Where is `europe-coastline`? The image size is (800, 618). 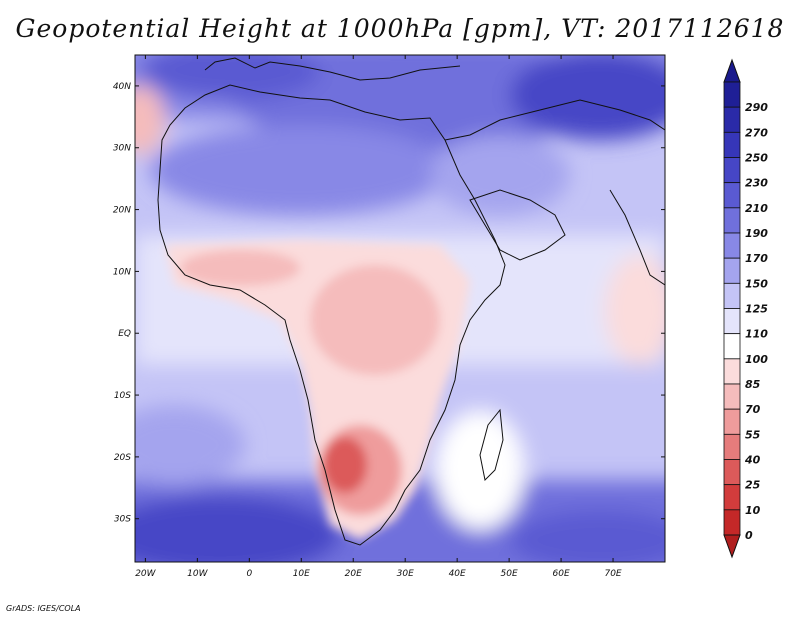
europe-coastline is located at coordinates (332, 69).